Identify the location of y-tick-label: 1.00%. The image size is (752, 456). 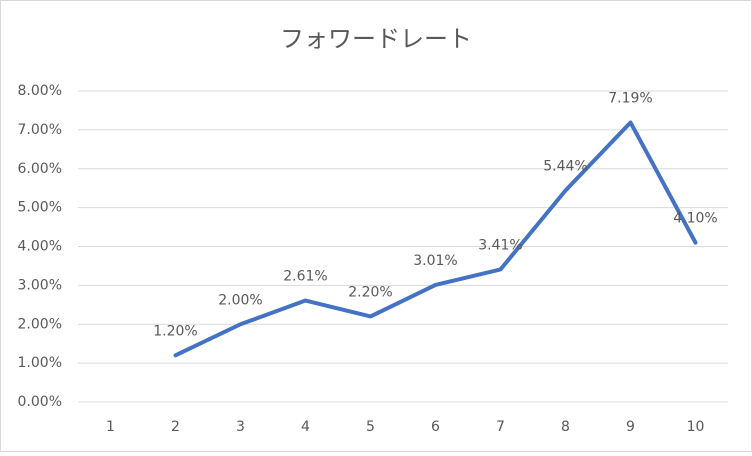
(40, 363).